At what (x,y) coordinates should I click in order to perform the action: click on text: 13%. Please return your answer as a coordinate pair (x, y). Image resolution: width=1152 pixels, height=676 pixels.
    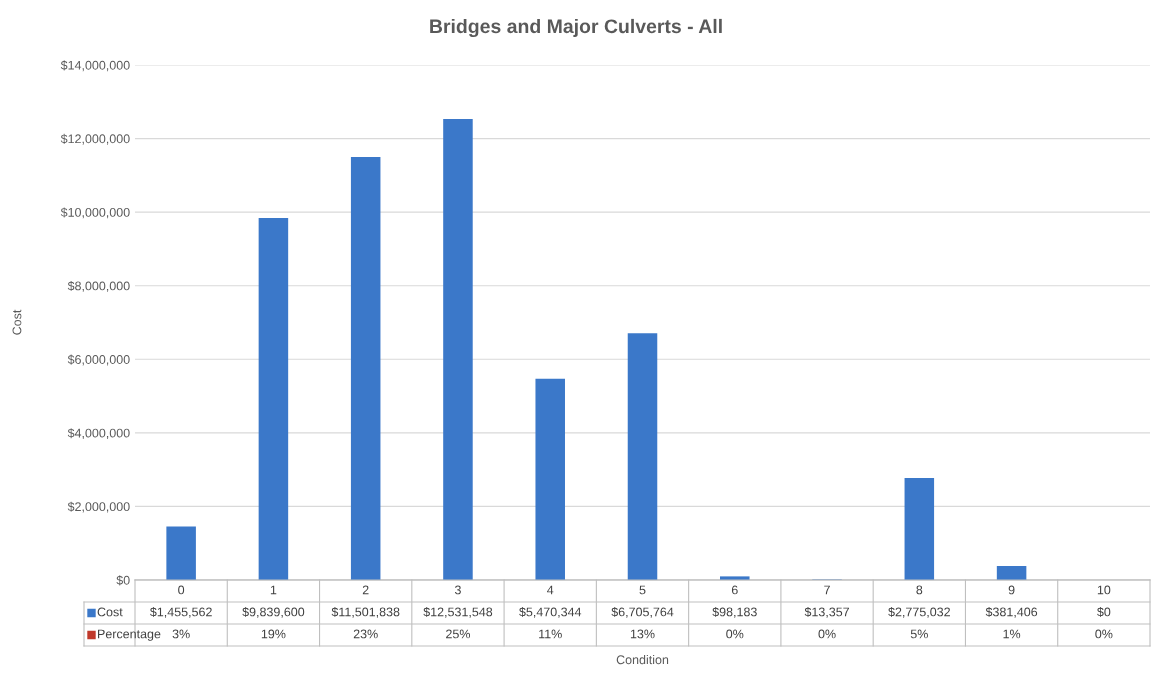
    Looking at the image, I should click on (642, 634).